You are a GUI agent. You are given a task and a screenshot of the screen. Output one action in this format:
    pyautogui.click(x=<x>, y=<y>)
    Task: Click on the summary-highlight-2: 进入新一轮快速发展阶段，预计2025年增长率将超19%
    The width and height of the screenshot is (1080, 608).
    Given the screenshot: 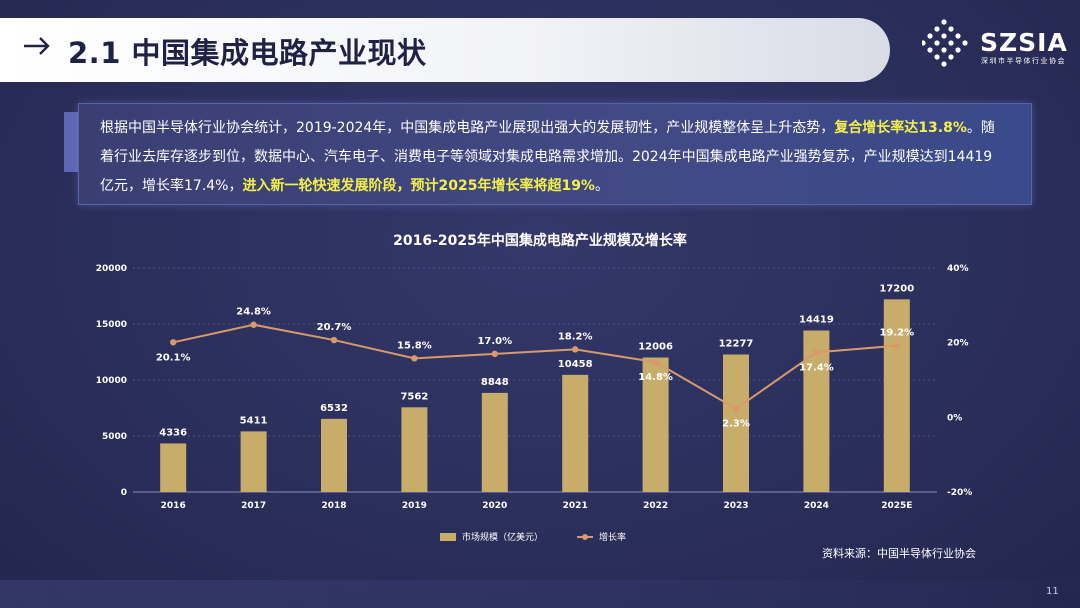 What is the action you would take?
    pyautogui.click(x=418, y=186)
    